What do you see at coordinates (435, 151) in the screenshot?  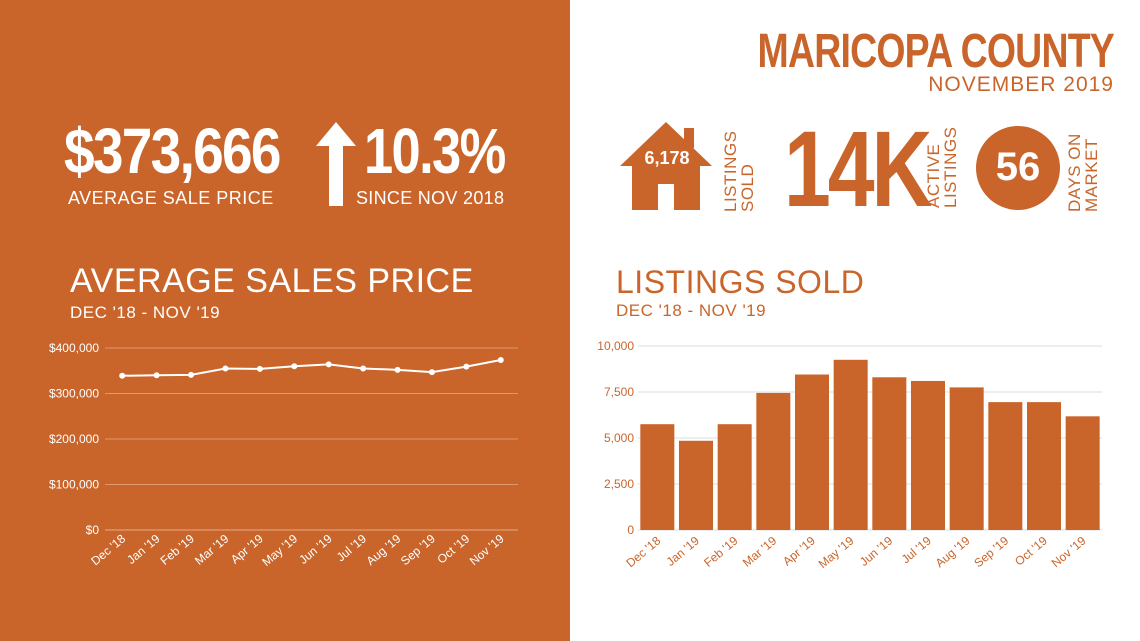 I see `change-percent-value: 10.3%` at bounding box center [435, 151].